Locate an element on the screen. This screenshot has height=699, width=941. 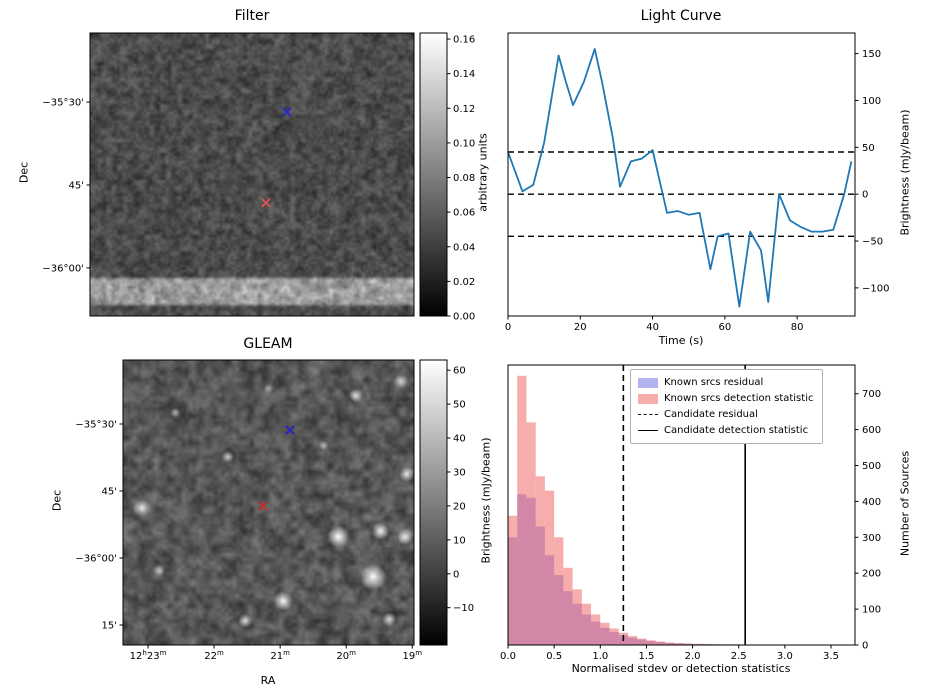
legend-series-0-swatch is located at coordinates (648, 382).